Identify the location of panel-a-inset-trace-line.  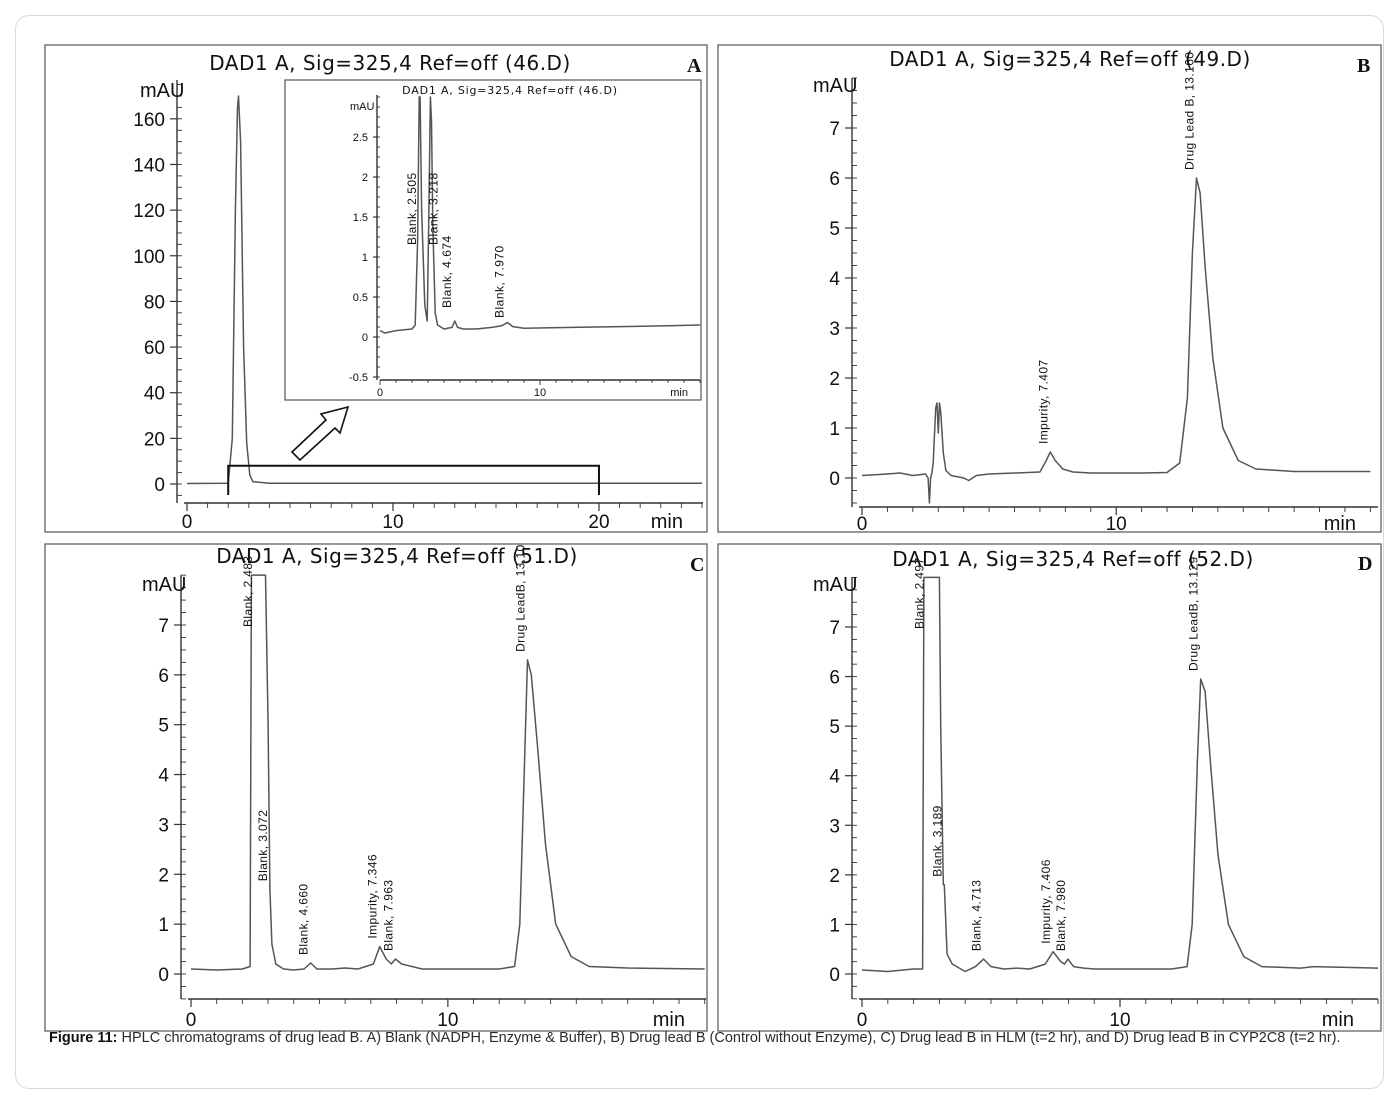
(540, 215).